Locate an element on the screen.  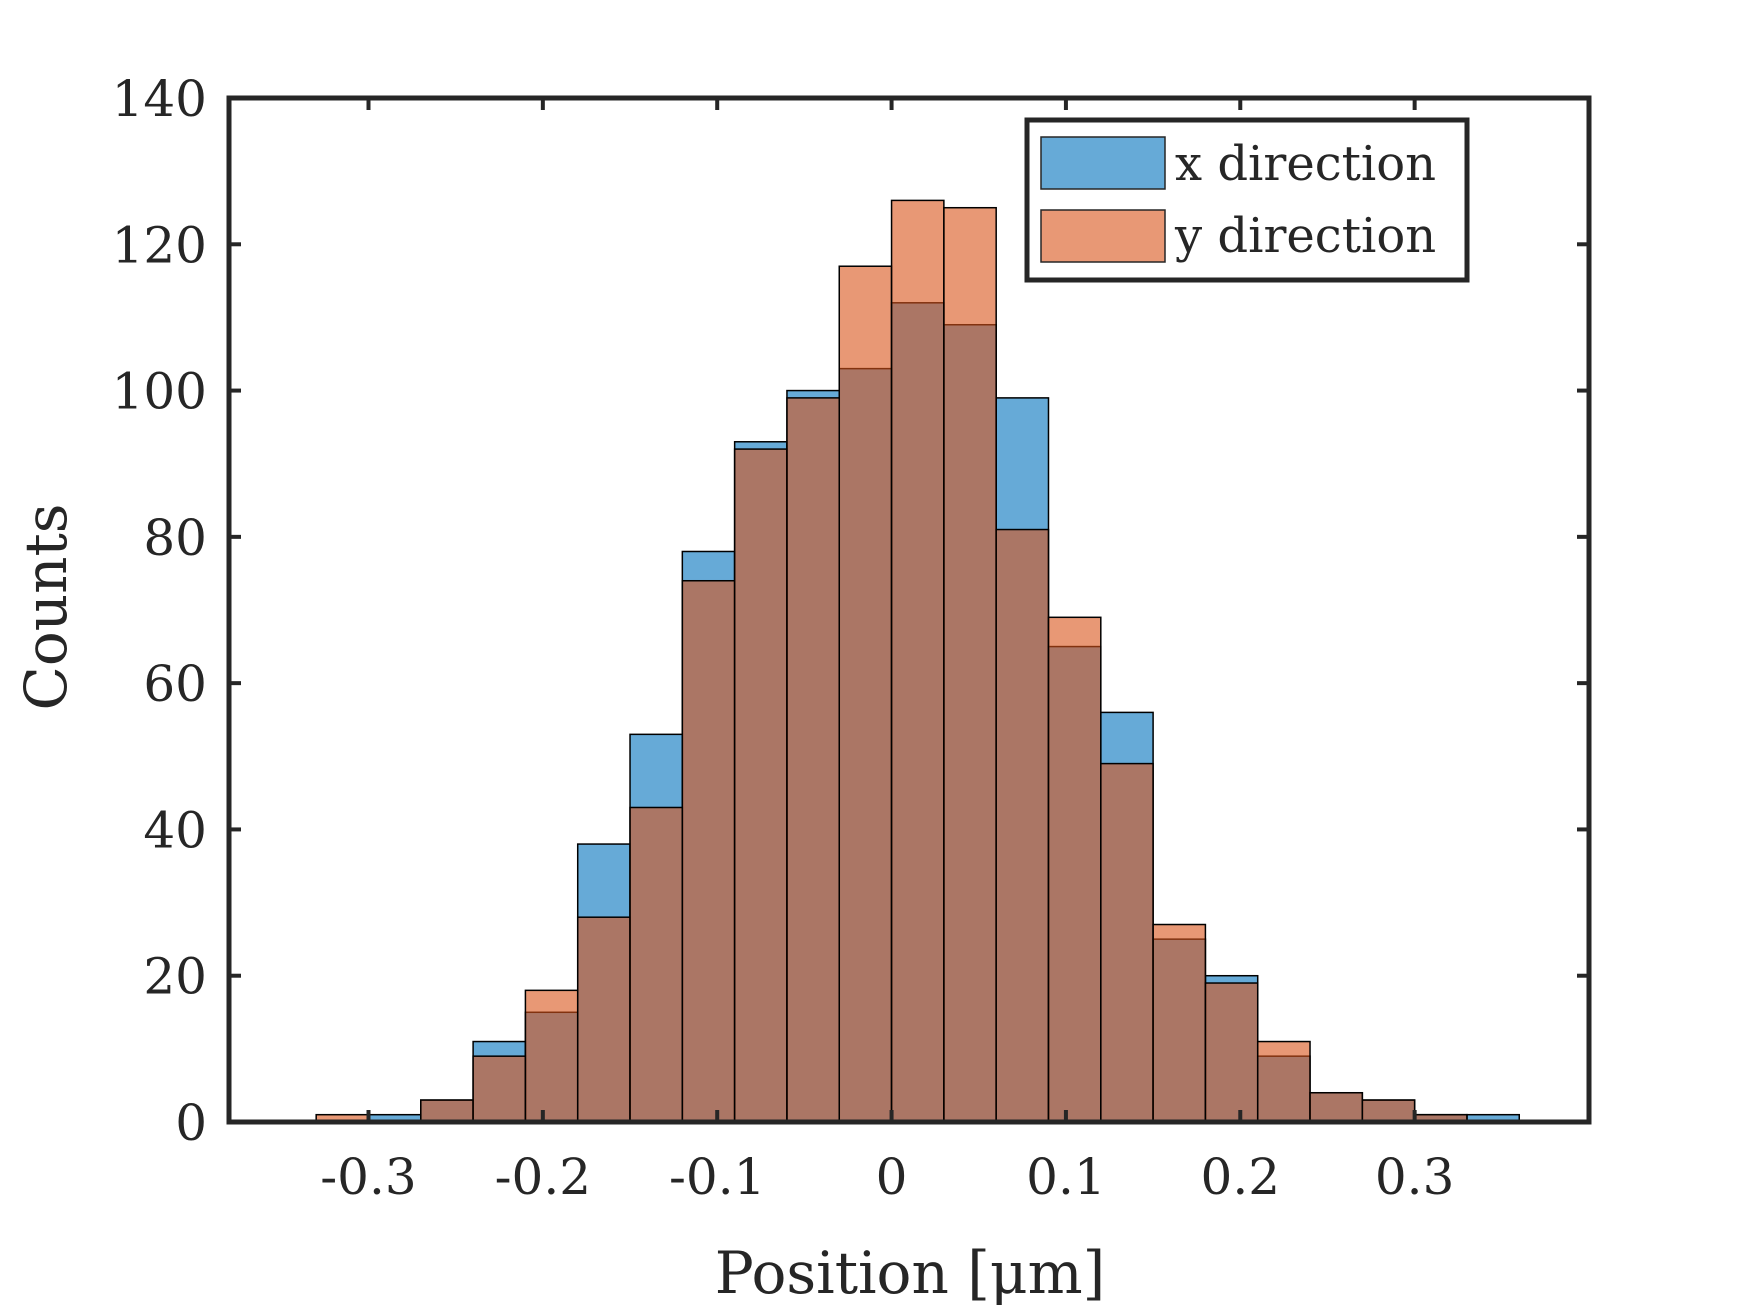
x-tick-label: -0.1 is located at coordinates (717, 1177).